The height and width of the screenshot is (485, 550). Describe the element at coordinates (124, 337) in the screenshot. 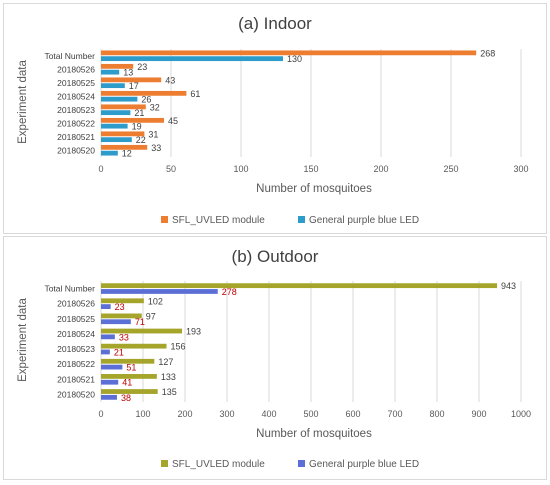

I see `data-label: 33` at that location.